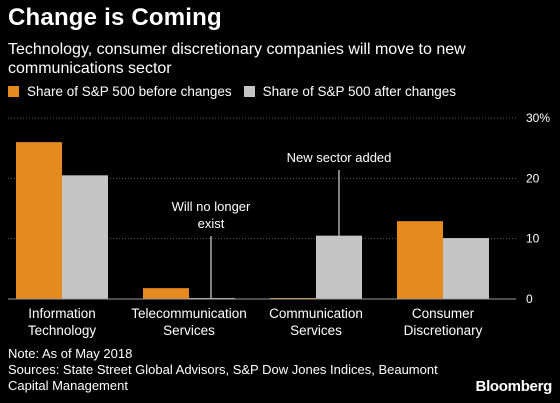 This screenshot has width=560, height=403. Describe the element at coordinates (339, 157) in the screenshot. I see `annotation-text: New sector added` at that location.